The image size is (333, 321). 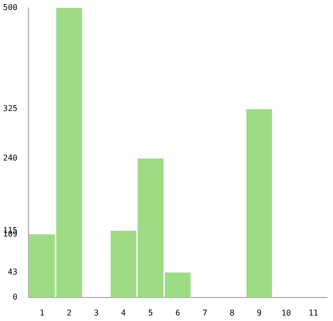 I want to click on y-tick-label: 240, so click(x=10, y=157).